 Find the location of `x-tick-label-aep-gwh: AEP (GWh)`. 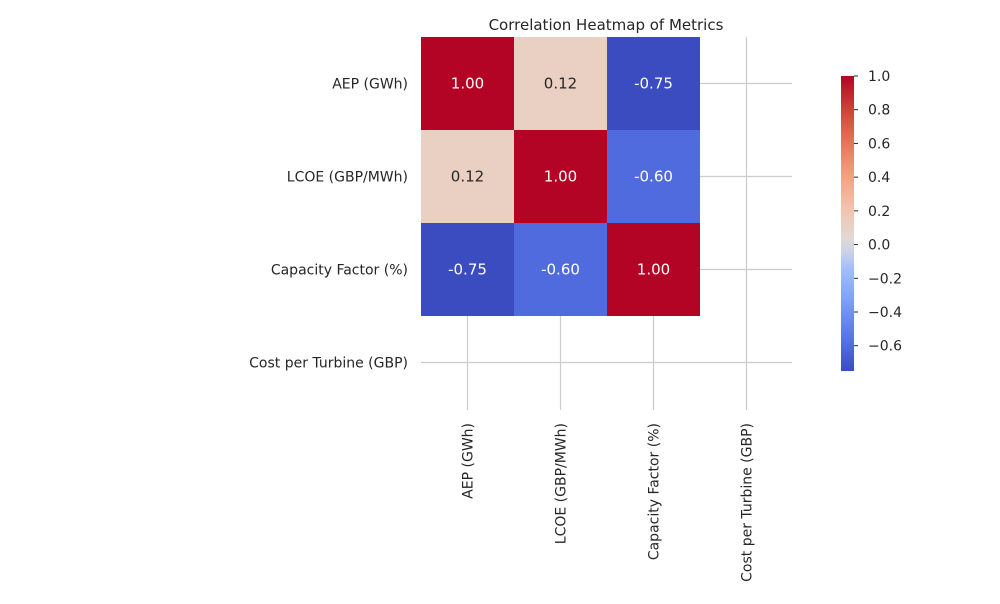

x-tick-label-aep-gwh: AEP (GWh) is located at coordinates (469, 461).